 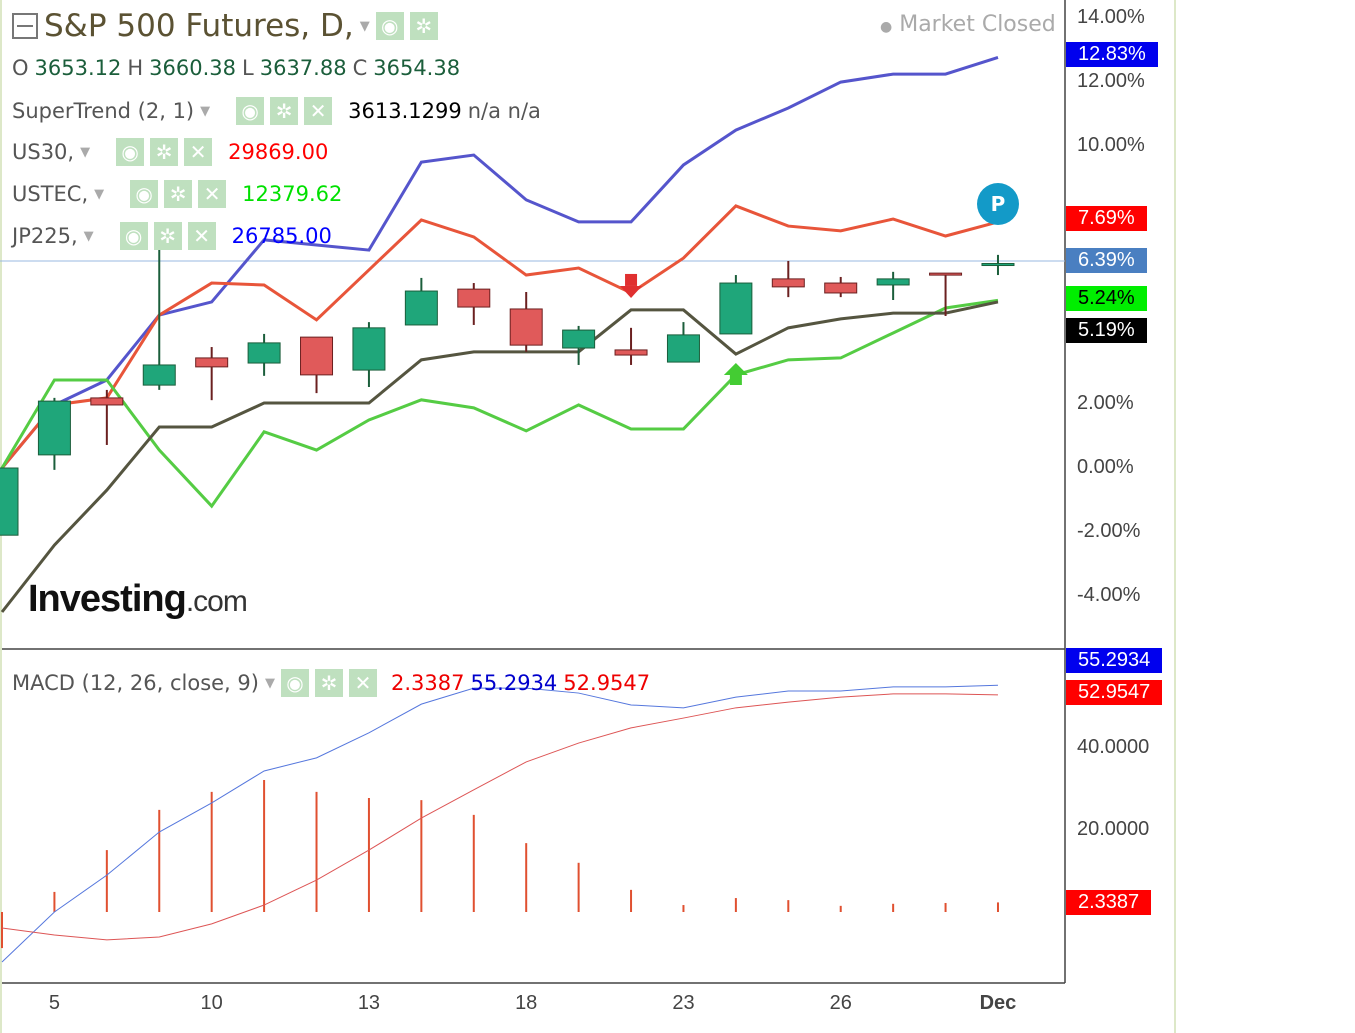 What do you see at coordinates (1109, 531) in the screenshot?
I see `price-axis-label: -2.00%` at bounding box center [1109, 531].